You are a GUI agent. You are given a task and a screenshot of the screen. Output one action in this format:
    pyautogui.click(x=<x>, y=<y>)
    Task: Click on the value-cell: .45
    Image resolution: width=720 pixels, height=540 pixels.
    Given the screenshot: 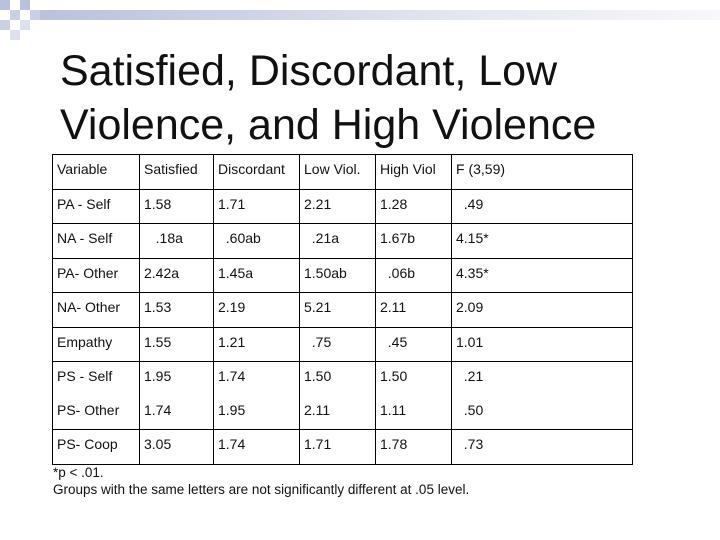 What is the action you would take?
    pyautogui.click(x=413, y=344)
    